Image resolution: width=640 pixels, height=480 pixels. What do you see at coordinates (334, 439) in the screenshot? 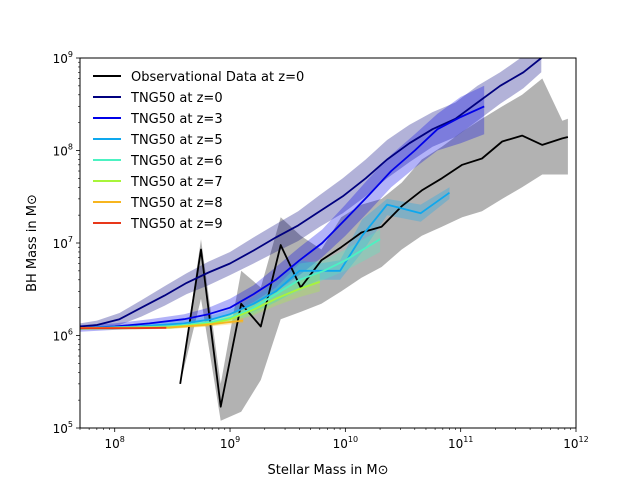
I see `x-axis-ticks: 10⁸ 10⁹ 1010 1011 1012` at bounding box center [334, 439].